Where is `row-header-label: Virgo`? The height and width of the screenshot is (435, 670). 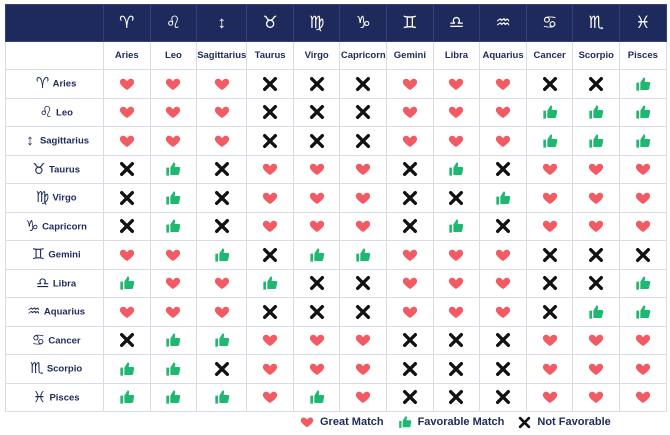 row-header-label: Virgo is located at coordinates (64, 198).